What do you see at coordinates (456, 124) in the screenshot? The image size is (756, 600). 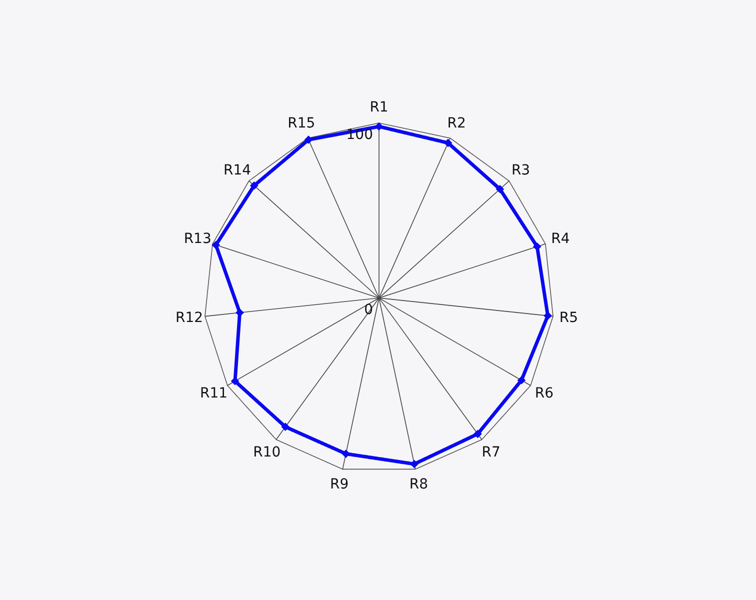 I see `spoke-label: R2` at bounding box center [456, 124].